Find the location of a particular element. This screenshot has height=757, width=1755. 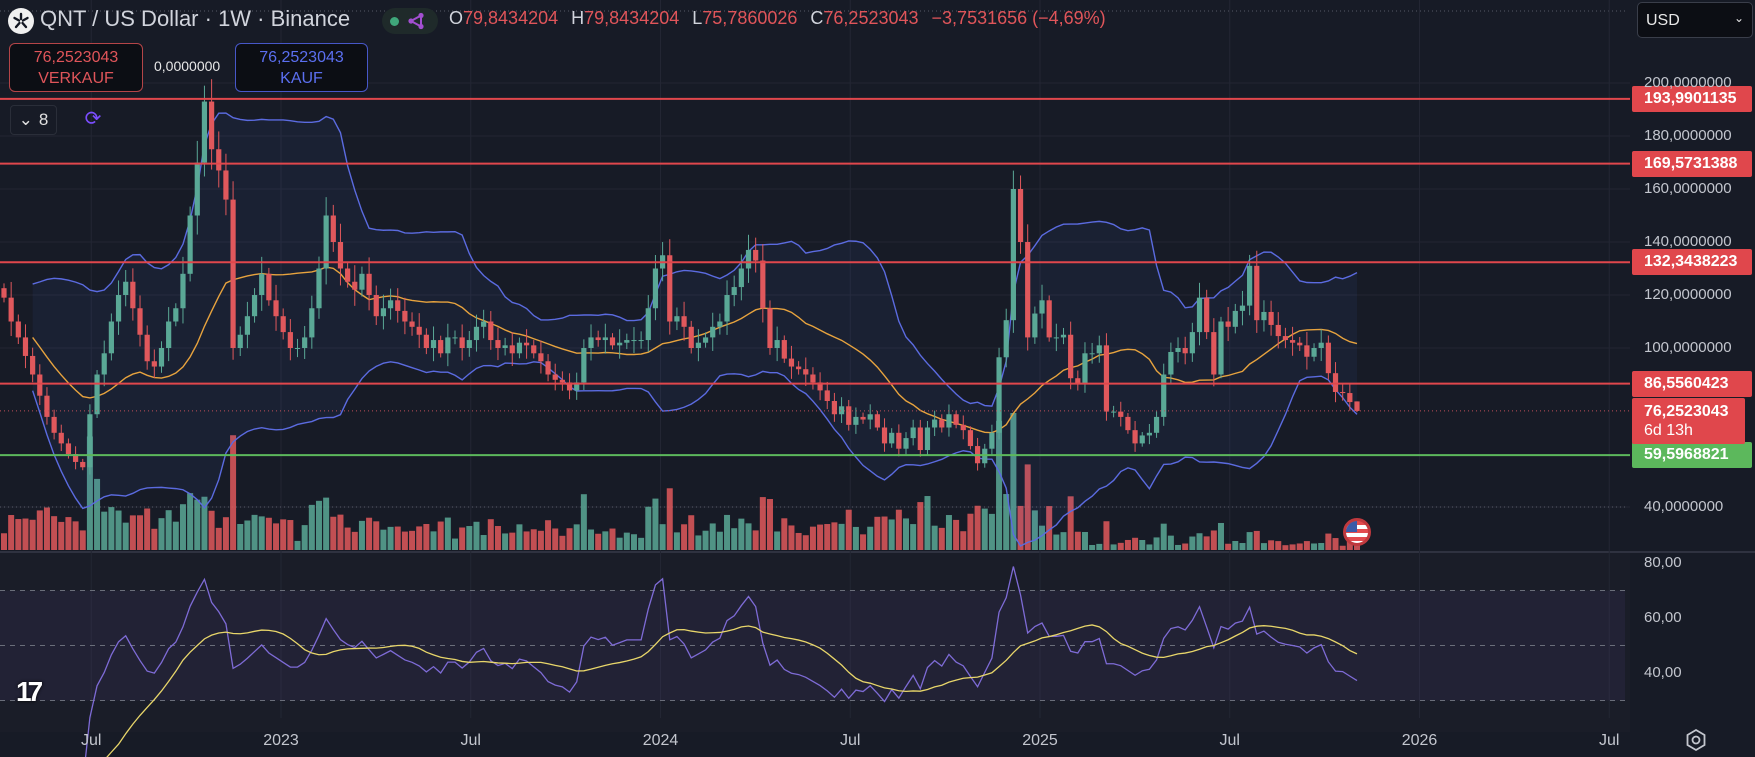

price-axis-tick: 100,0000000 is located at coordinates (1688, 347).